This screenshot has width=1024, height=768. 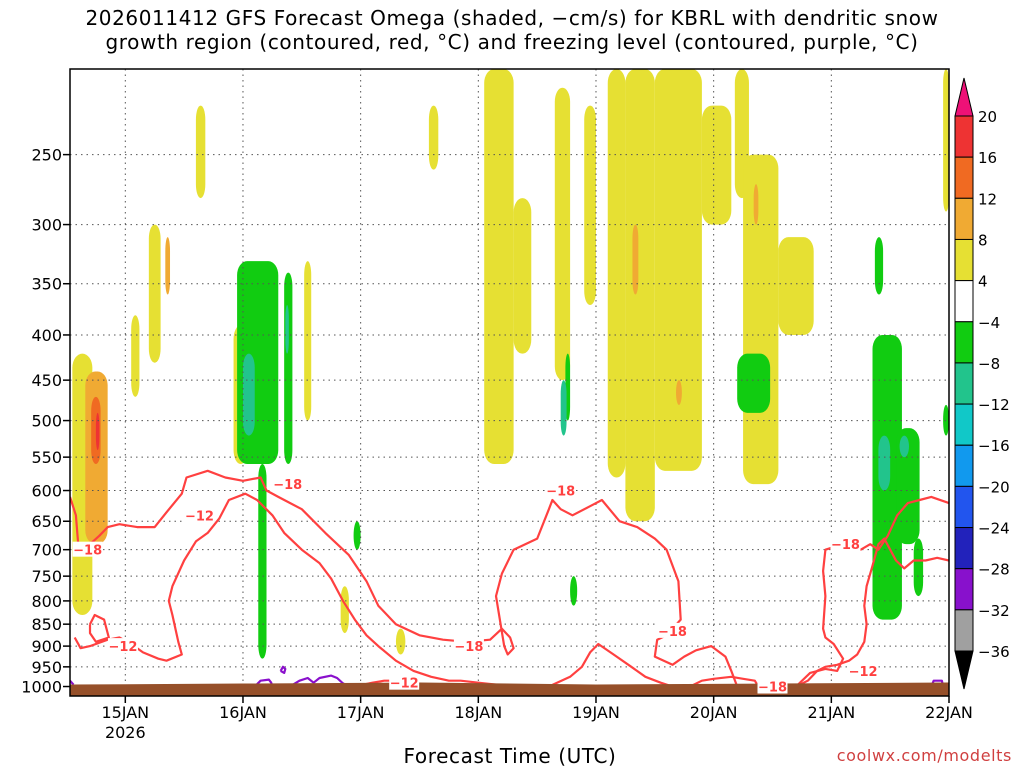 I want to click on colorbar-label-8: −16, so click(x=994, y=446).